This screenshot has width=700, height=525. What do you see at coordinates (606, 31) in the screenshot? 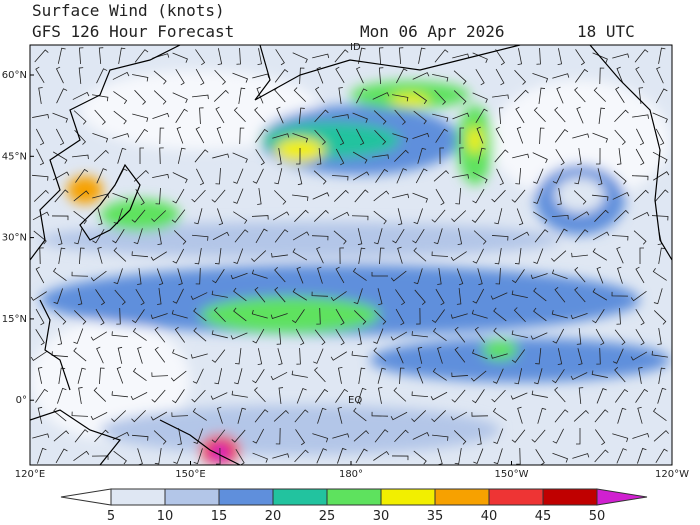
I see `time: 18 UTC` at bounding box center [606, 31].